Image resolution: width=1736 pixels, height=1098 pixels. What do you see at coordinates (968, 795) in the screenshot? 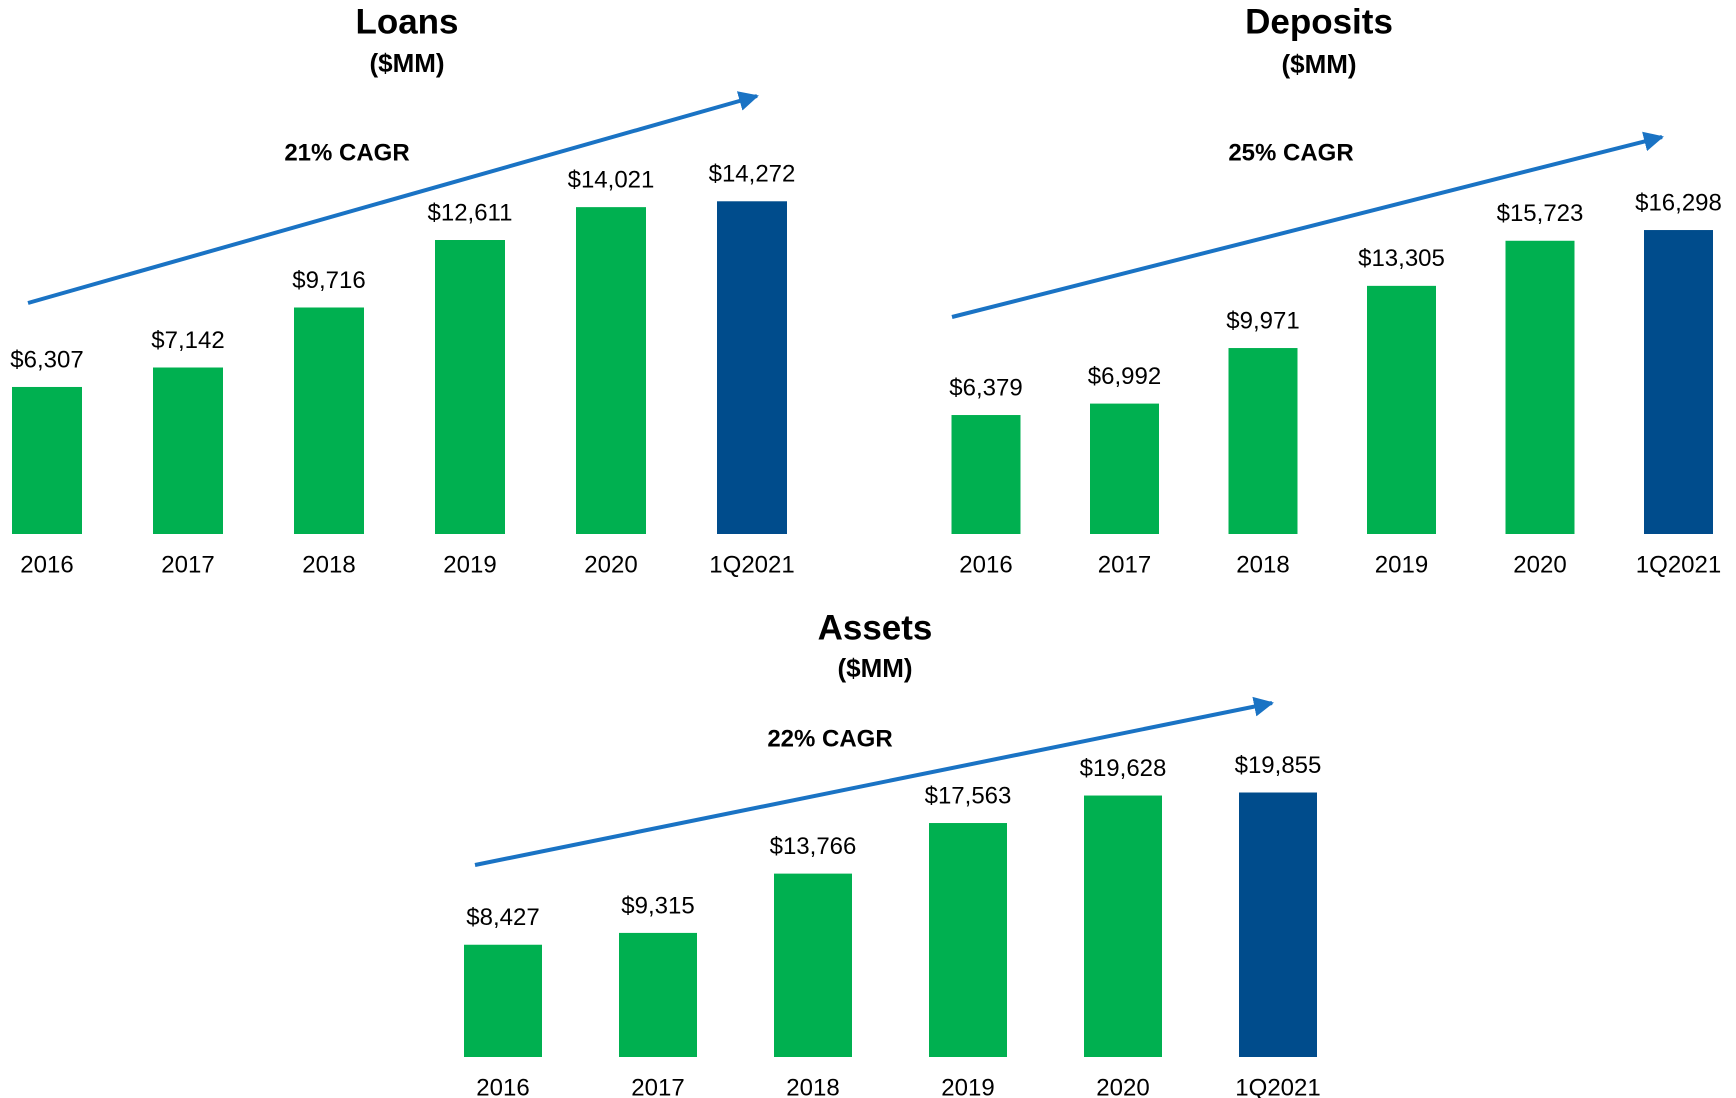
I see `value-label: $17,563` at bounding box center [968, 795].